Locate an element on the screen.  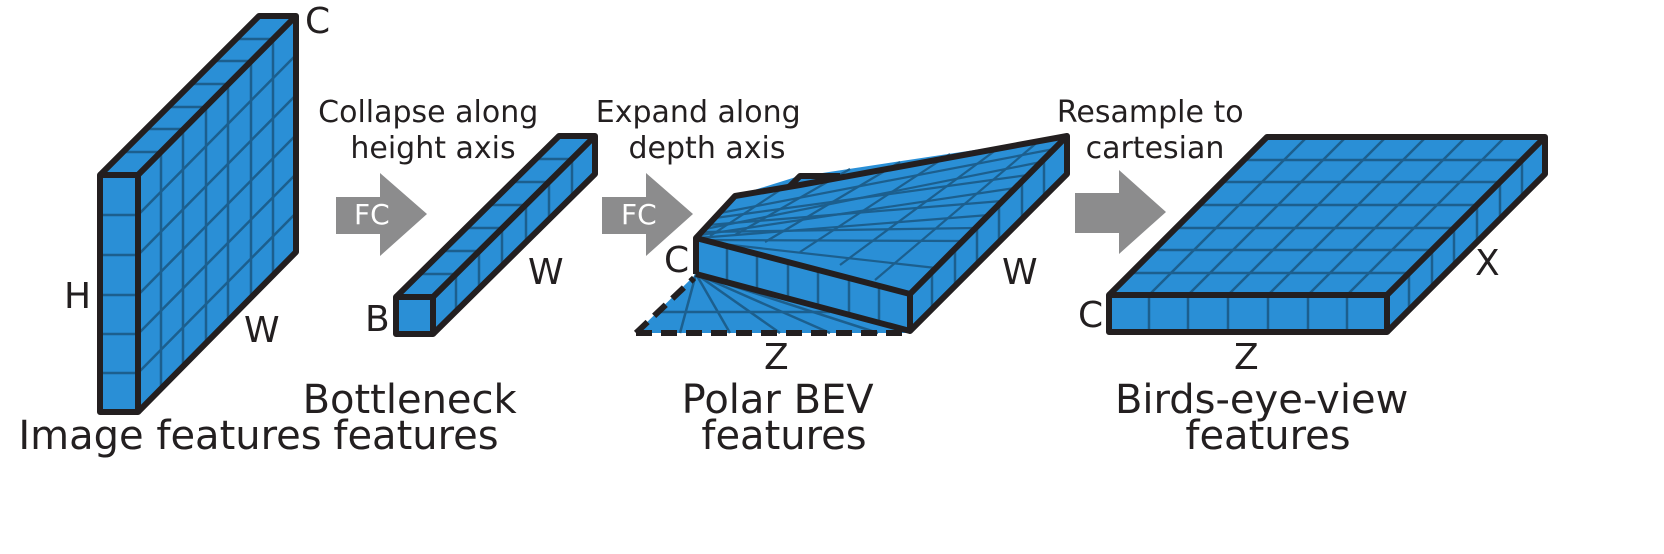
bev-caption-line-1: Birds-eye-view is located at coordinates (1261, 400).